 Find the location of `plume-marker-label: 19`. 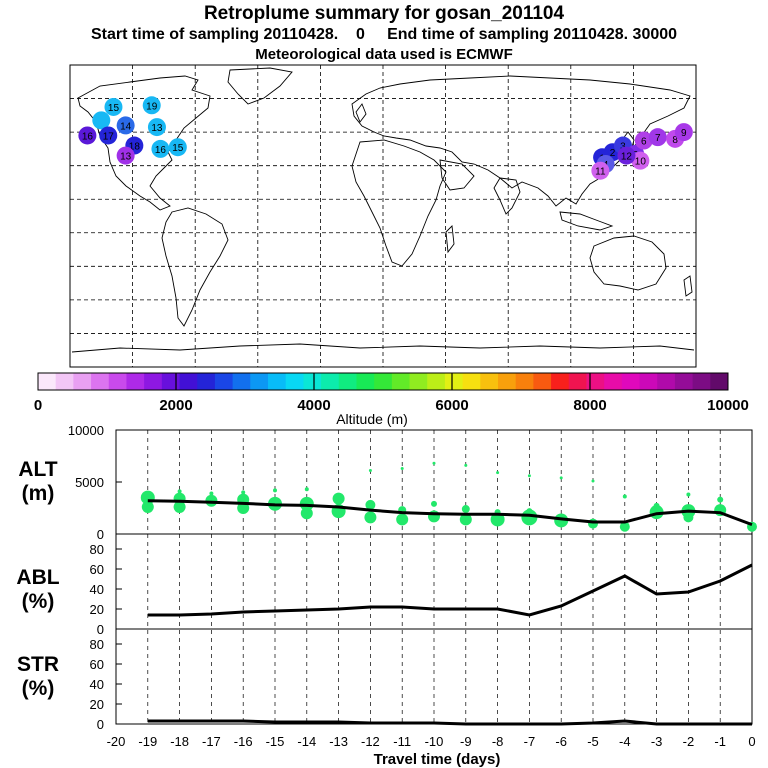

plume-marker-label: 19 is located at coordinates (152, 106).